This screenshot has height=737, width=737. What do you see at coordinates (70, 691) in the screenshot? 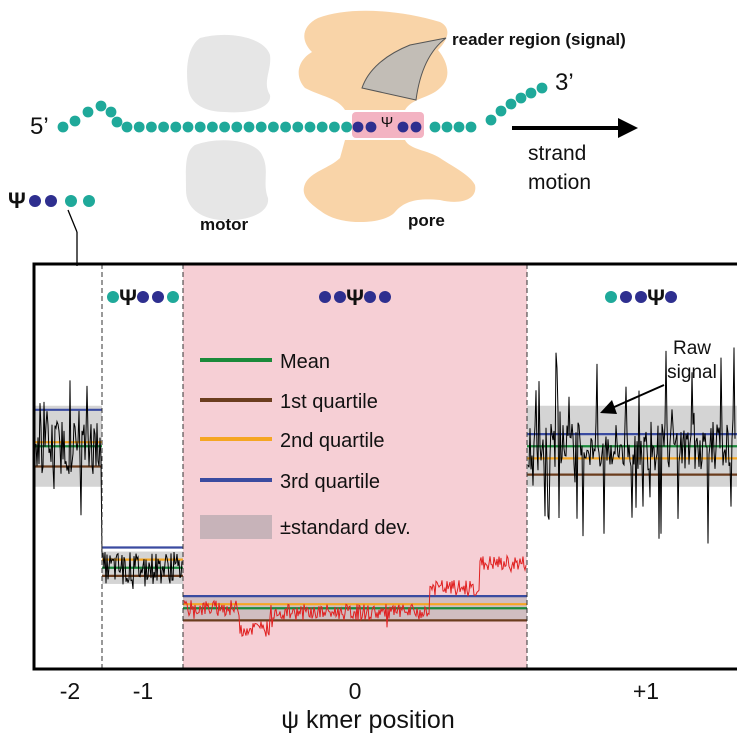
I see `x-tick-label: -2` at bounding box center [70, 691].